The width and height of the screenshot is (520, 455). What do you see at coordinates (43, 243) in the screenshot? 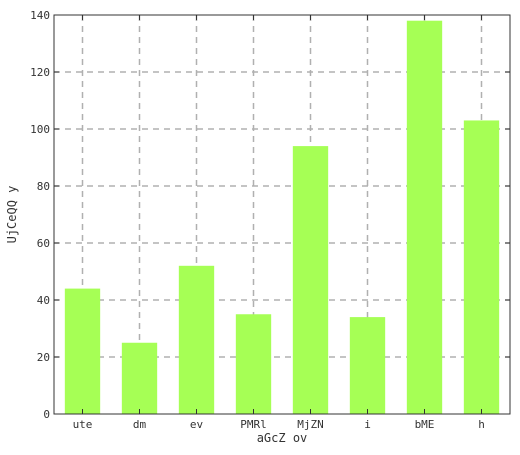
I see `y-tick-label: 60` at bounding box center [43, 243].